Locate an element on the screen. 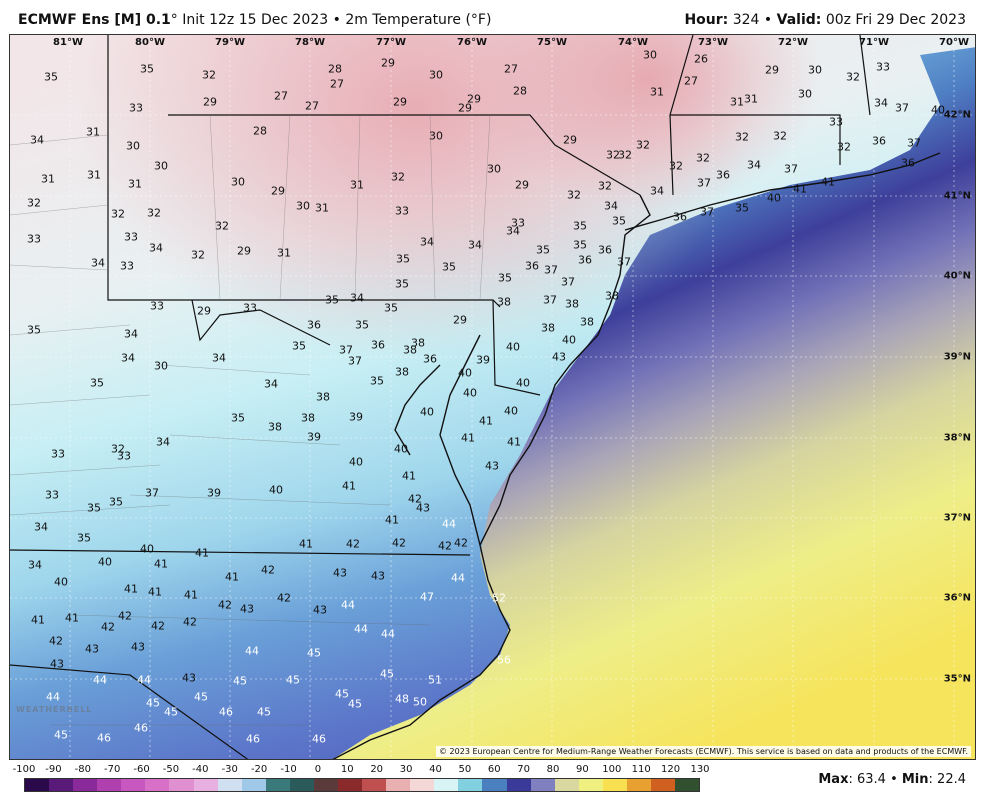  temperature-label: 43 is located at coordinates (247, 609).